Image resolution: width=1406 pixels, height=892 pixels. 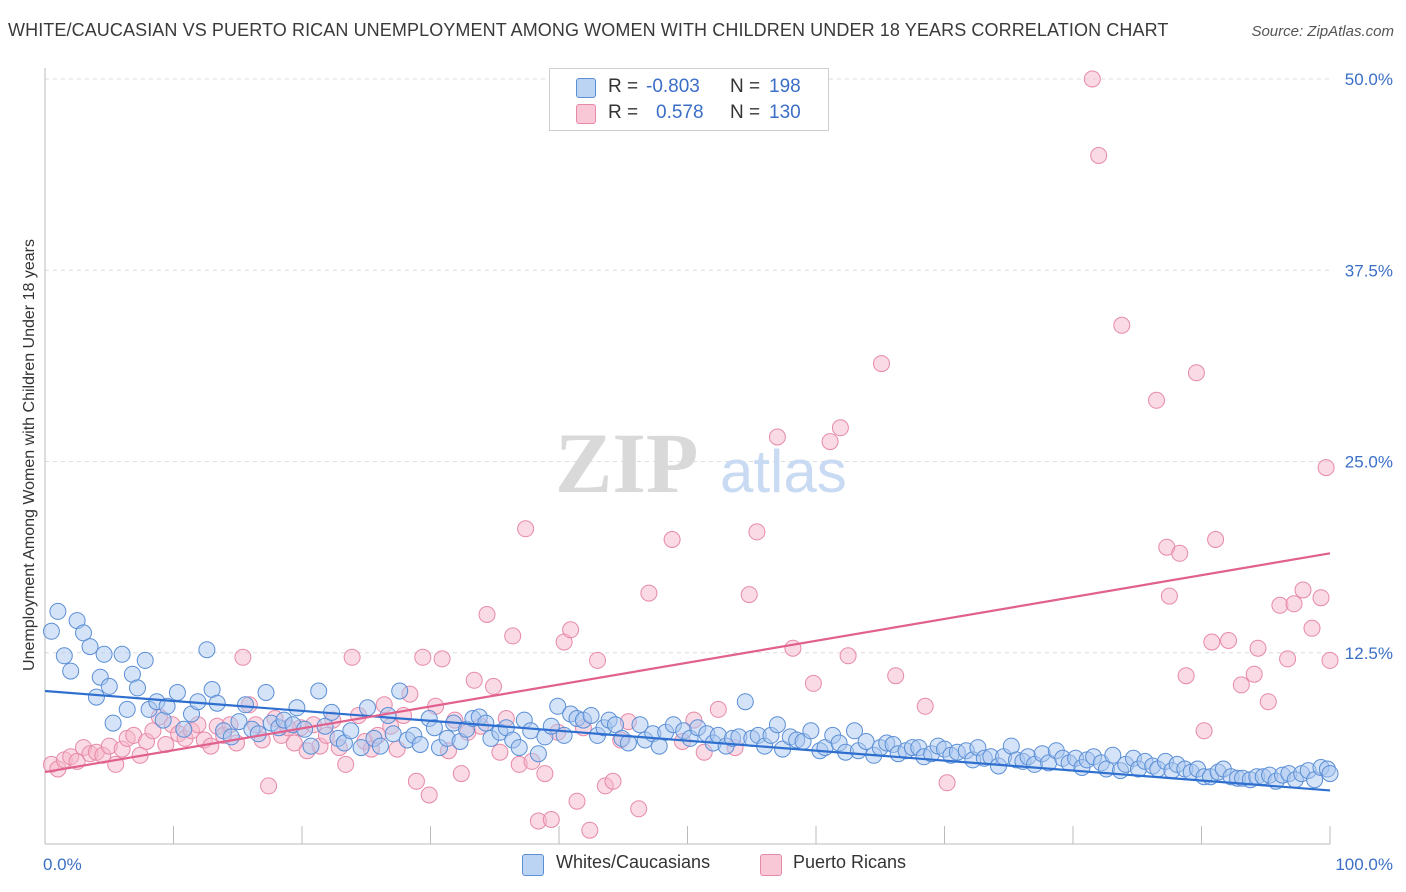 What do you see at coordinates (771, 865) in the screenshot?
I see `bottom-legend-swatch-pink` at bounding box center [771, 865].